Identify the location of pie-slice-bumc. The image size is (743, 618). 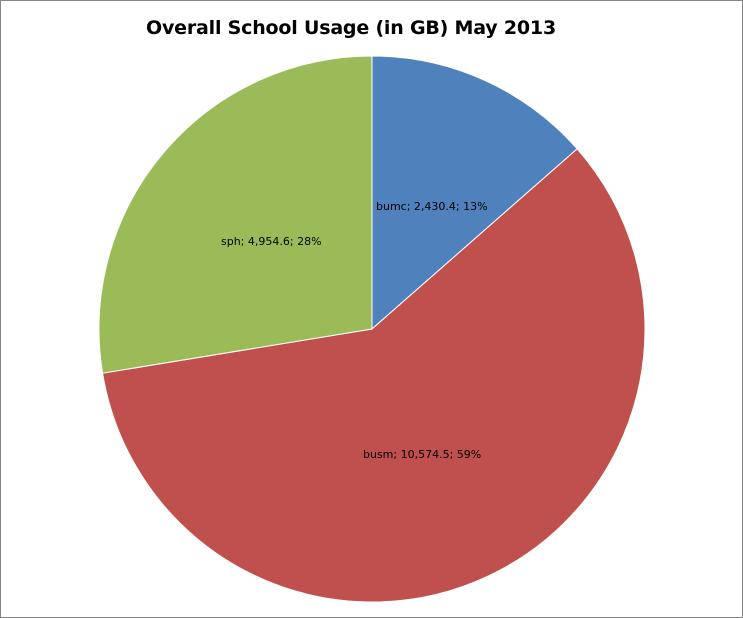
(474, 193).